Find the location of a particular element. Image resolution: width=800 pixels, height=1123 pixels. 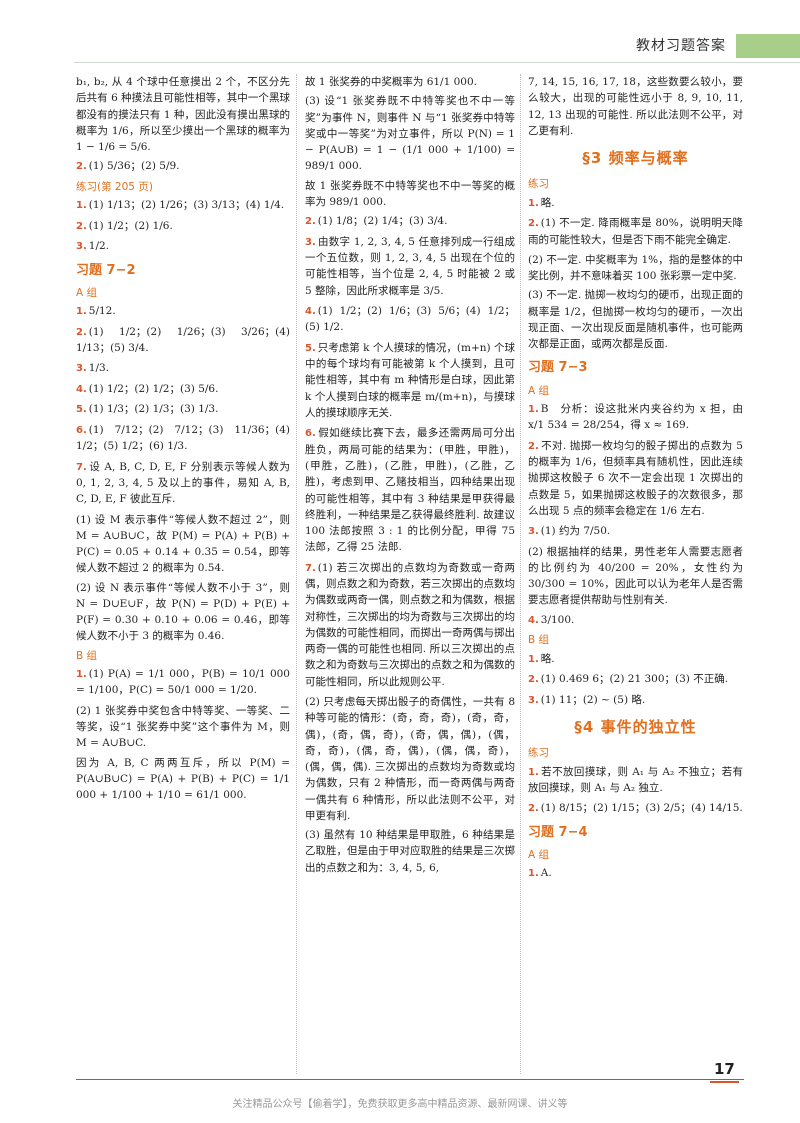

answer-item: 2. (1) 1/8；(2) 1/4；(3) 3/4. is located at coordinates (410, 221).